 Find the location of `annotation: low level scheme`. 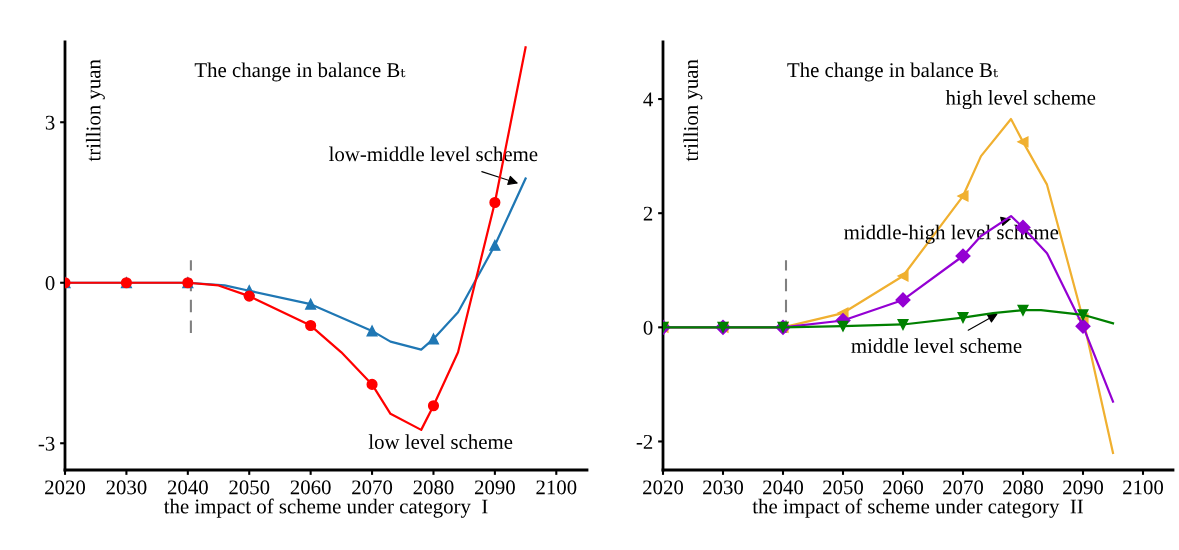

annotation: low level scheme is located at coordinates (440, 441).